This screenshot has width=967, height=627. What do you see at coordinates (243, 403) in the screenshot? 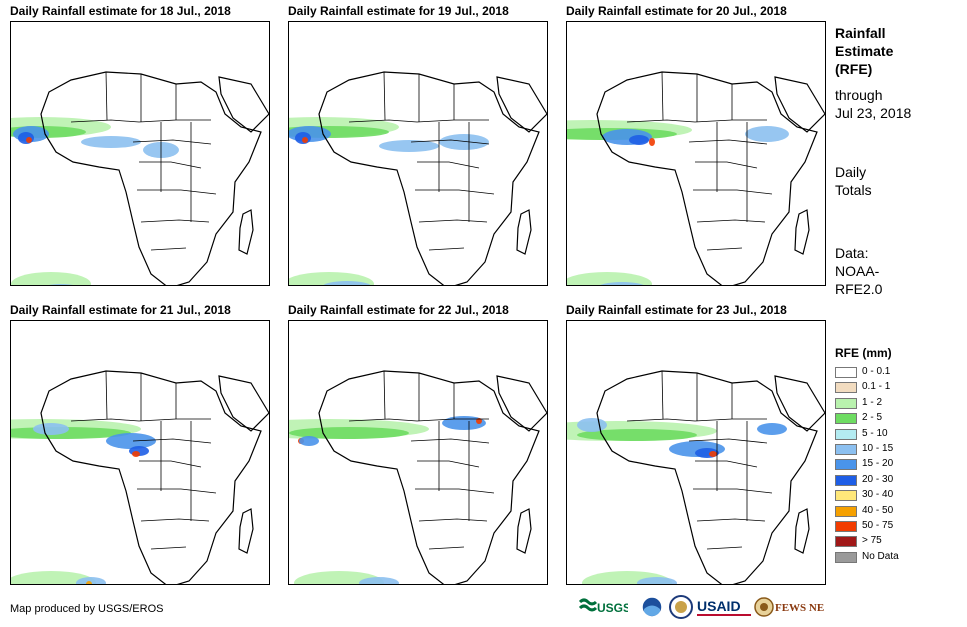
I see `arabia-coastline` at bounding box center [243, 403].